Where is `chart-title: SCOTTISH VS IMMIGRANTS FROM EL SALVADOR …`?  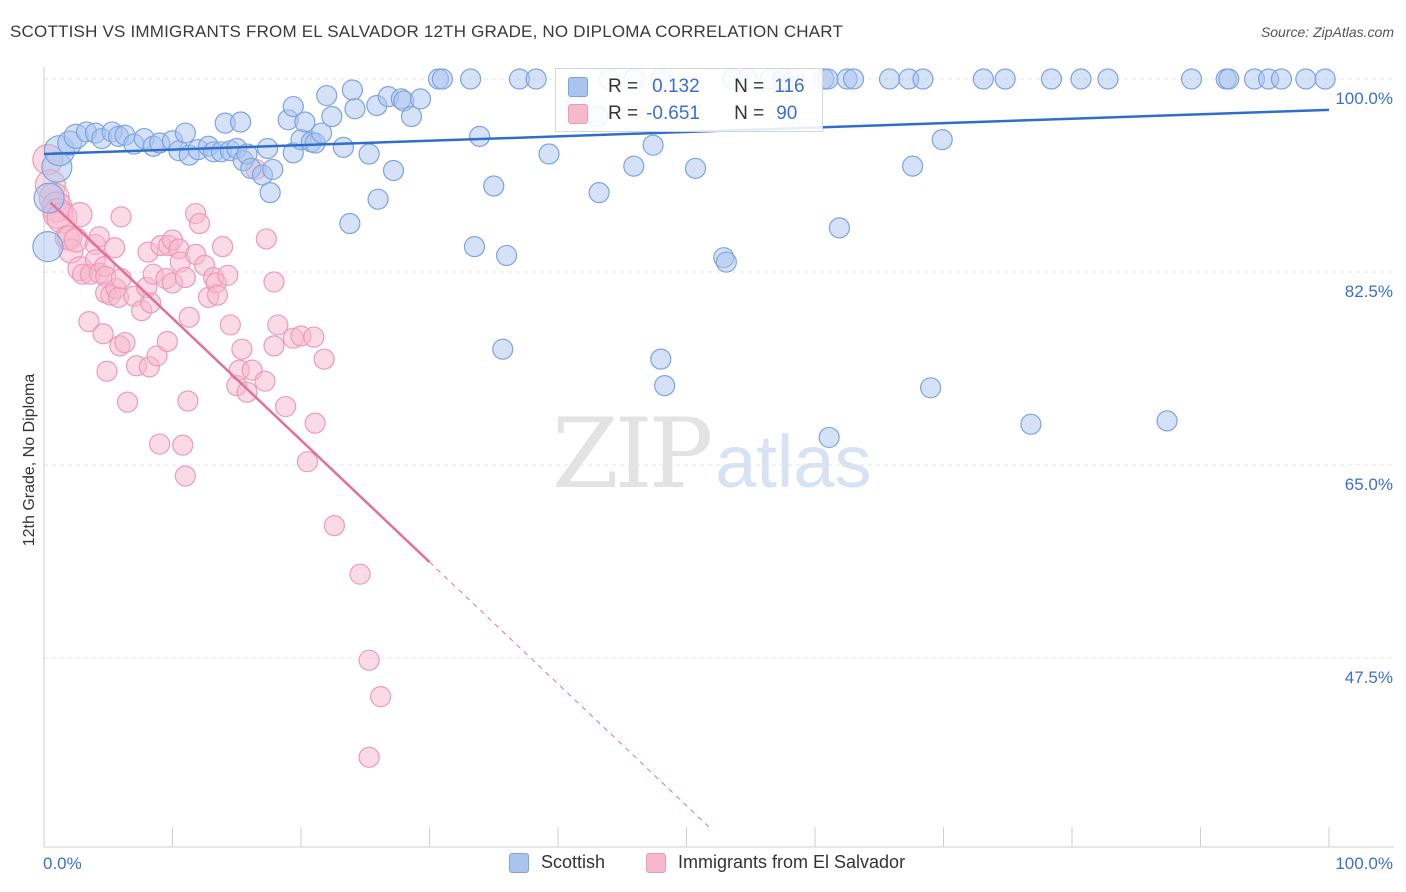
chart-title: SCOTTISH VS IMMIGRANTS FROM EL SALVADOR … is located at coordinates (427, 31).